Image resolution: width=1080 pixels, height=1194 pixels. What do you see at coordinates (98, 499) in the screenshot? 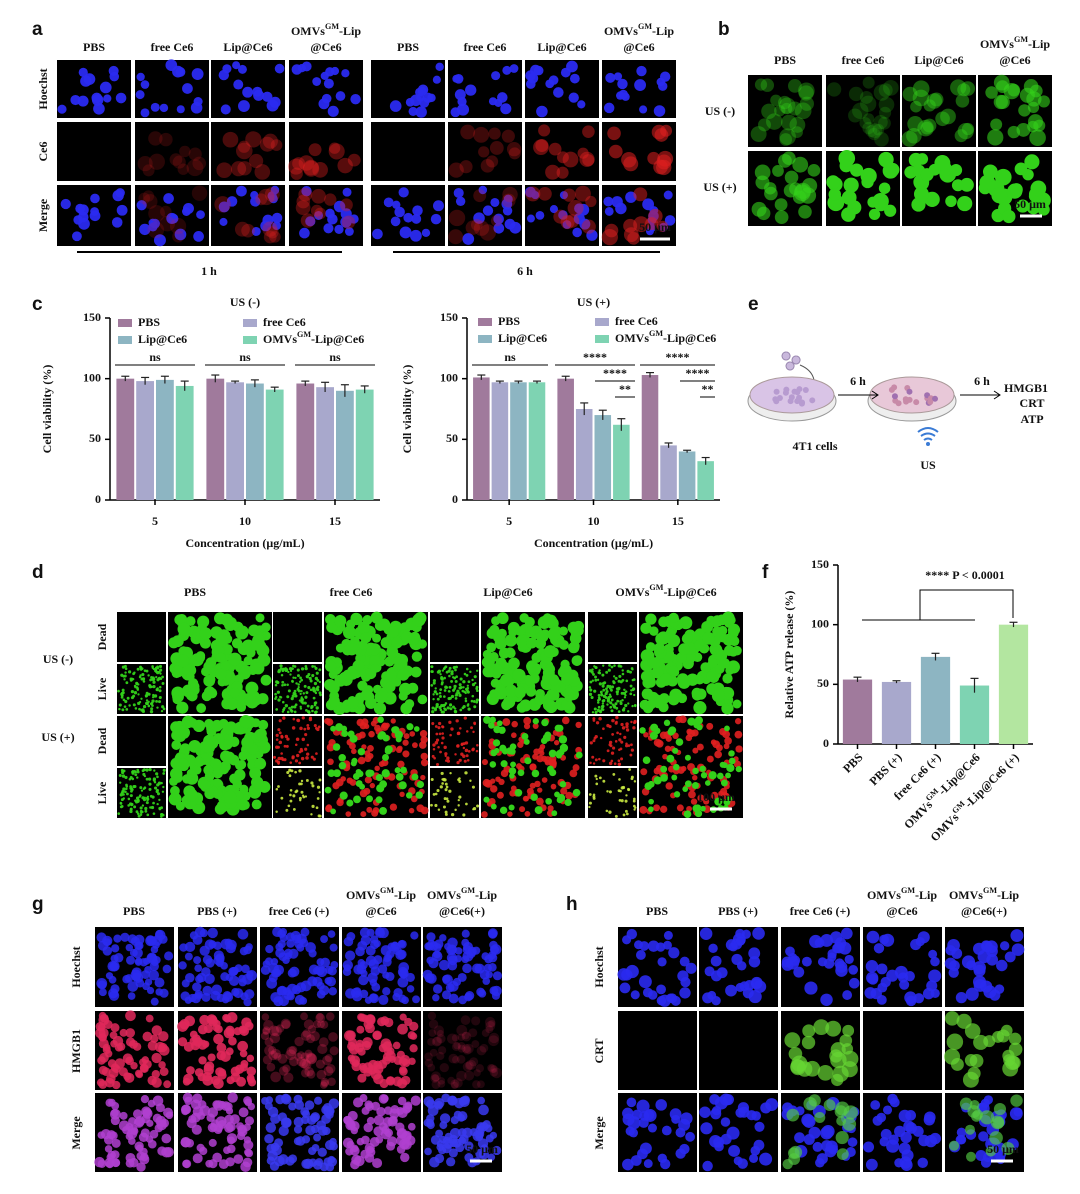
I see `y-tick-label: 0` at bounding box center [98, 499].